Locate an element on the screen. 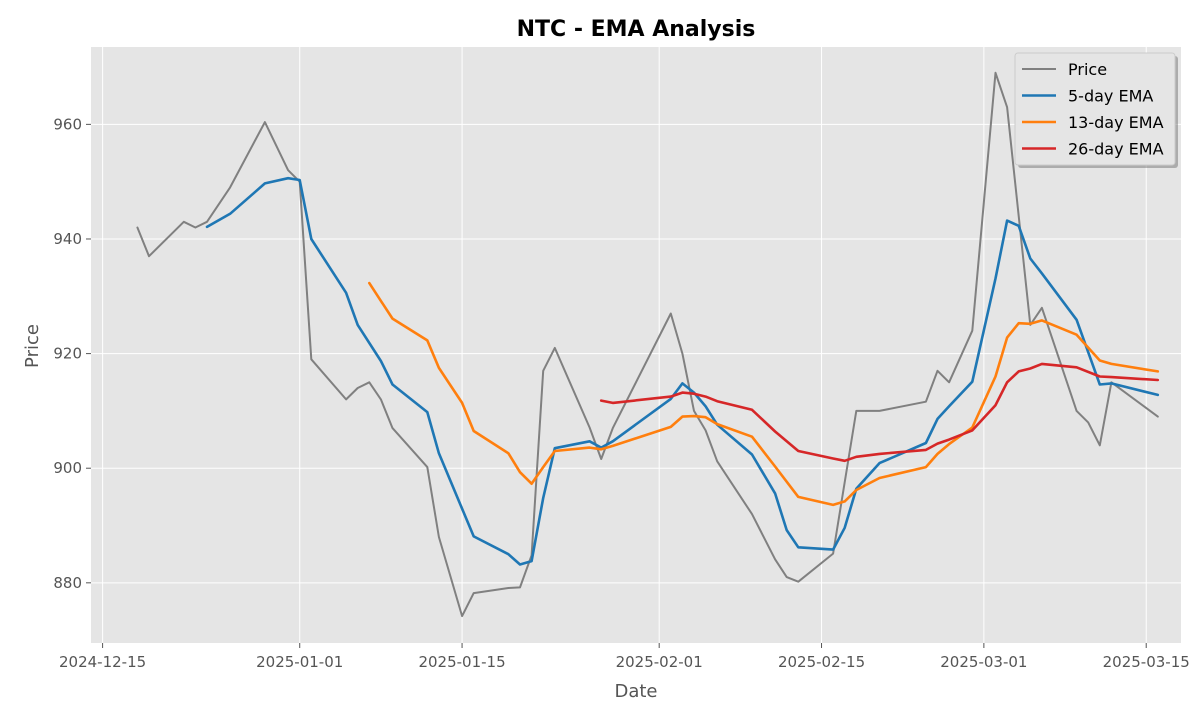  chart-title: NTC - EMA Analysis is located at coordinates (636, 29).